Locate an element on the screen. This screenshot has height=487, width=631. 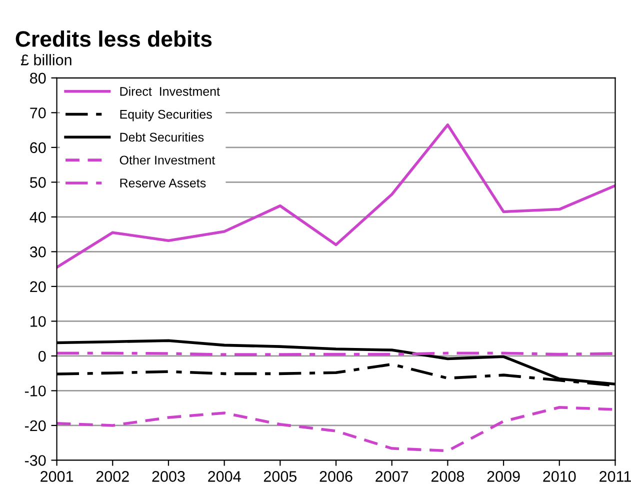
y-tick-label: 60 is located at coordinates (38, 148).